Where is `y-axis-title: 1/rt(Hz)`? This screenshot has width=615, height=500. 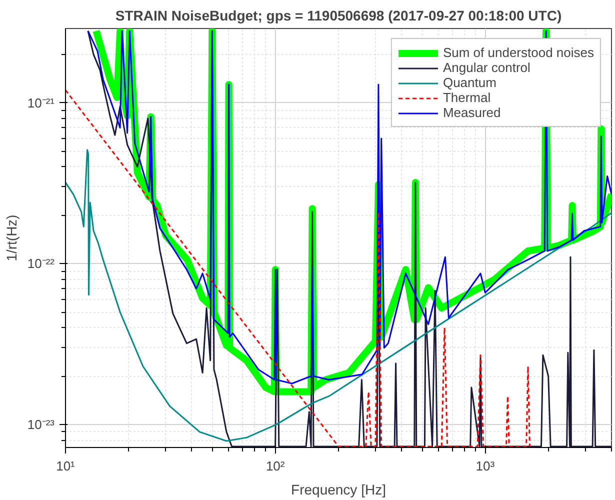
y-axis-title: 1/rt(Hz) is located at coordinates (11, 238).